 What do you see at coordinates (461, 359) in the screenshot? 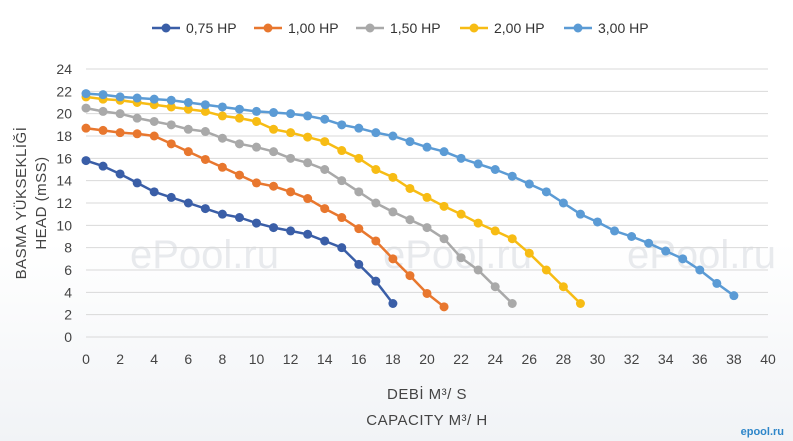
I see `x-tick-label: 22` at bounding box center [461, 359].